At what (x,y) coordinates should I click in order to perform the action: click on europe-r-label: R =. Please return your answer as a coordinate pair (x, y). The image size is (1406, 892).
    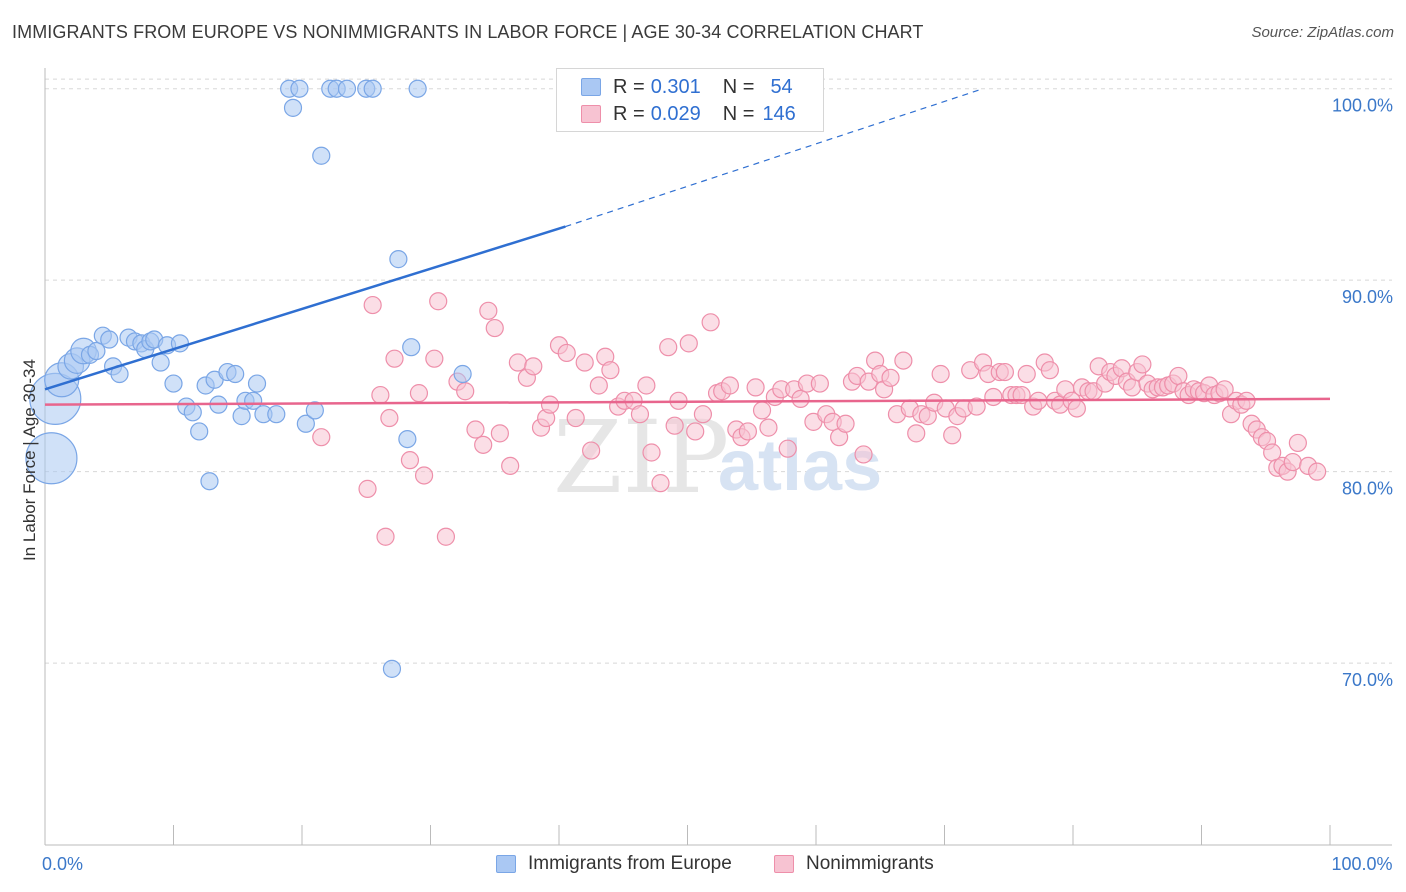
    Looking at the image, I should click on (629, 86).